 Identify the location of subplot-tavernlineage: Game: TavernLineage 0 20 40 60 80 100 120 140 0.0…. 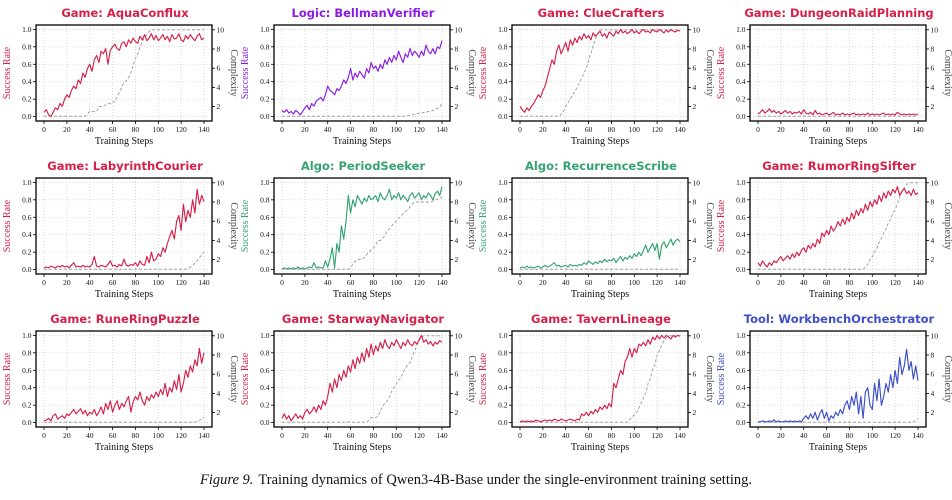
(595, 387).